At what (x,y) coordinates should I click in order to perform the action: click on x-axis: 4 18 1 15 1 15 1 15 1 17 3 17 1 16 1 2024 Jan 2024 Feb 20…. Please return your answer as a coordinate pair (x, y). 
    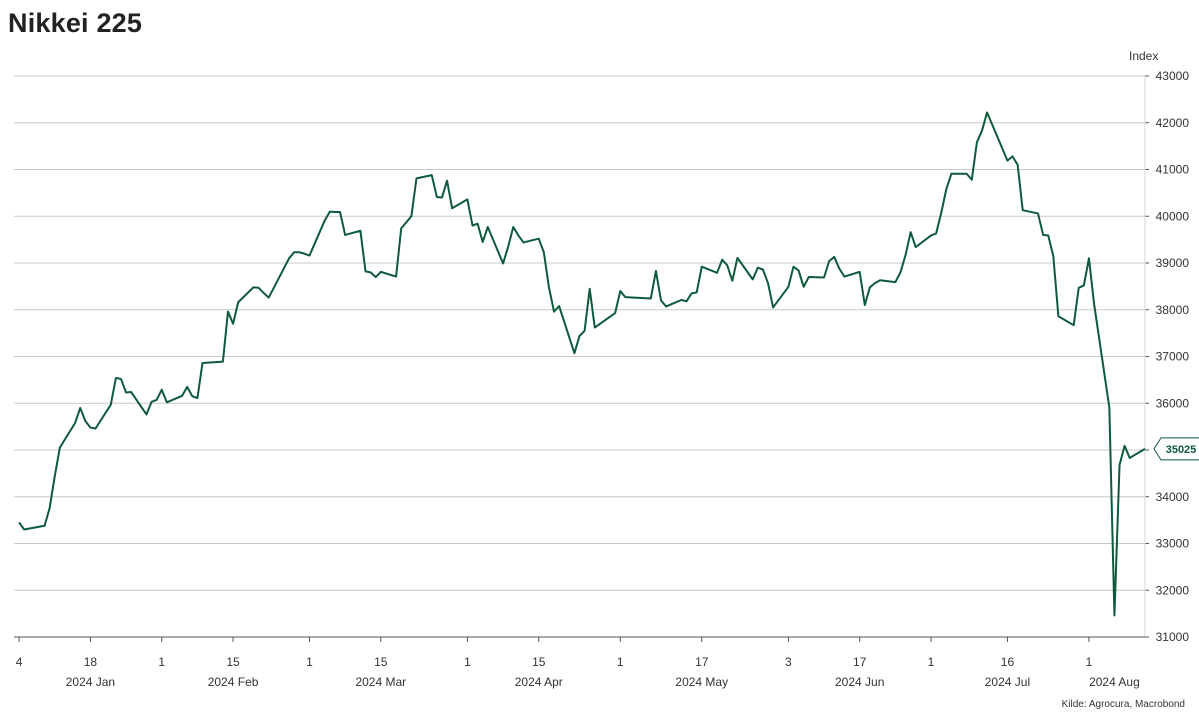
    Looking at the image, I should click on (579, 662).